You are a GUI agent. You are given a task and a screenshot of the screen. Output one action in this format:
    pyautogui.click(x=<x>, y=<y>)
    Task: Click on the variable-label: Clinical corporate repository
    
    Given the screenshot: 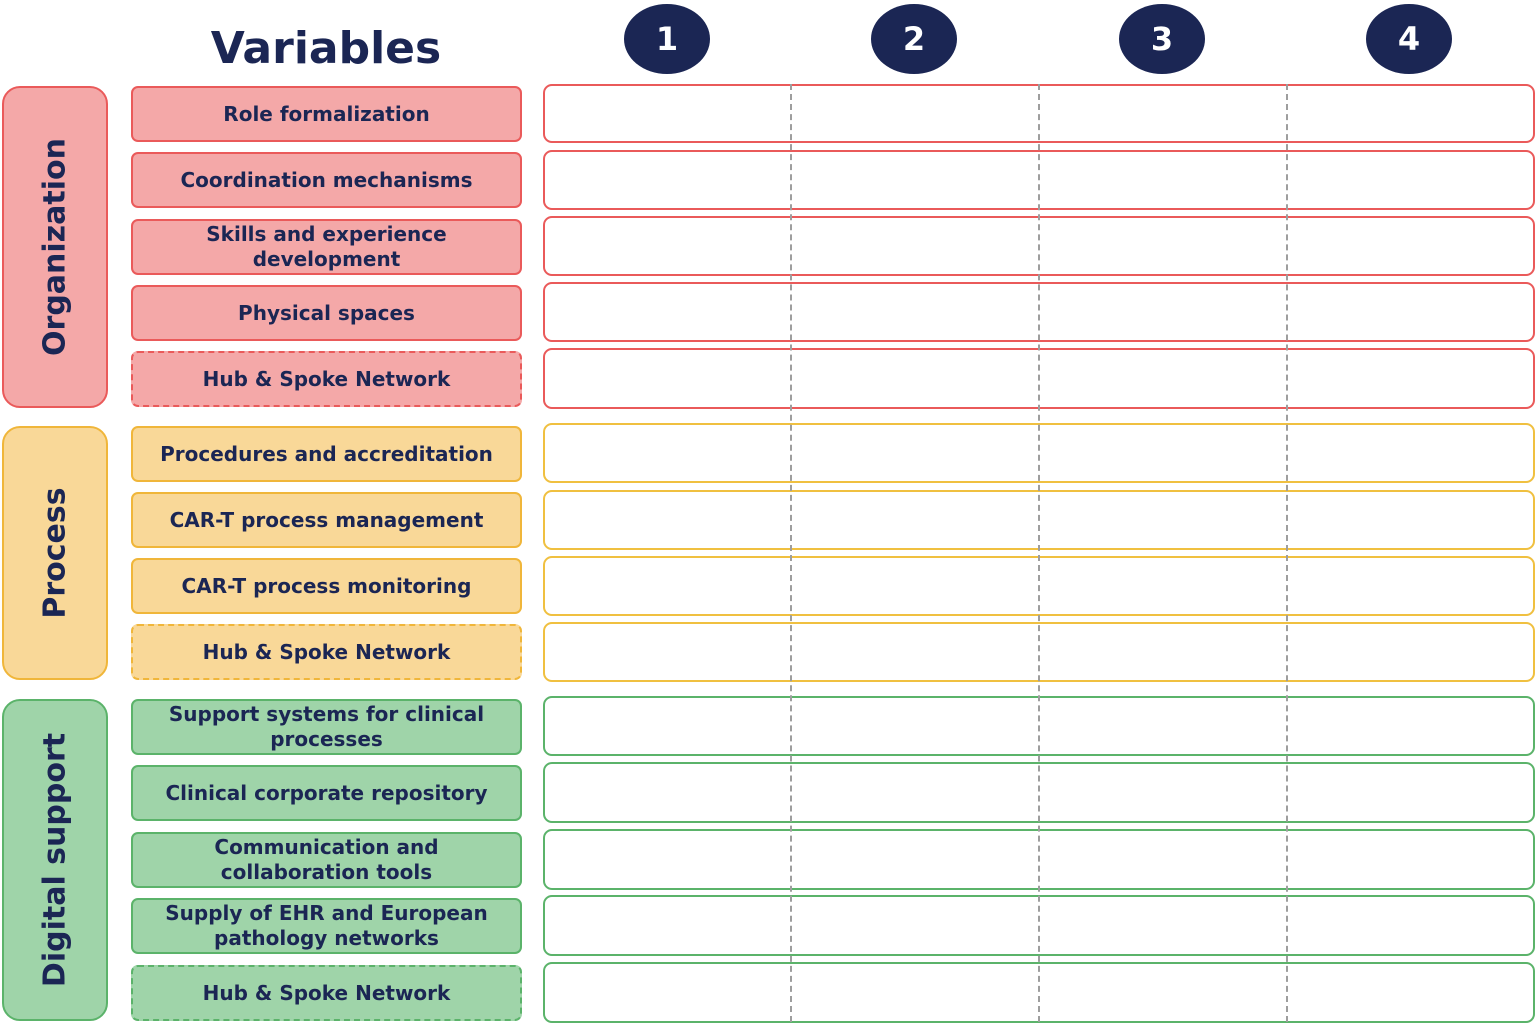 What is the action you would take?
    pyautogui.click(x=326, y=792)
    